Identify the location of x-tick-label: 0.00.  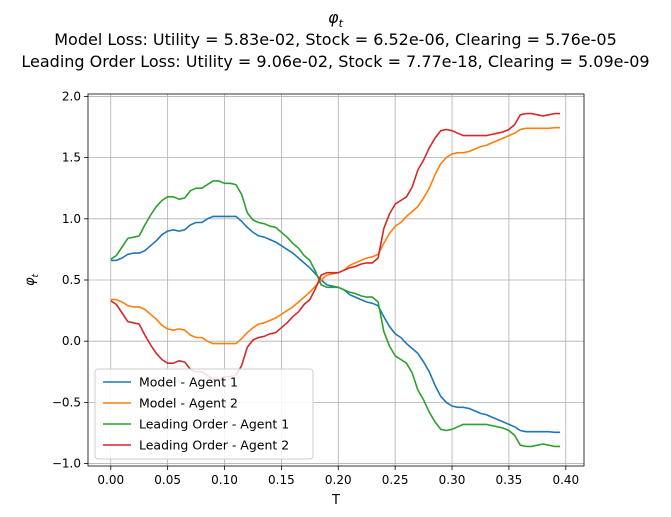
(110, 480).